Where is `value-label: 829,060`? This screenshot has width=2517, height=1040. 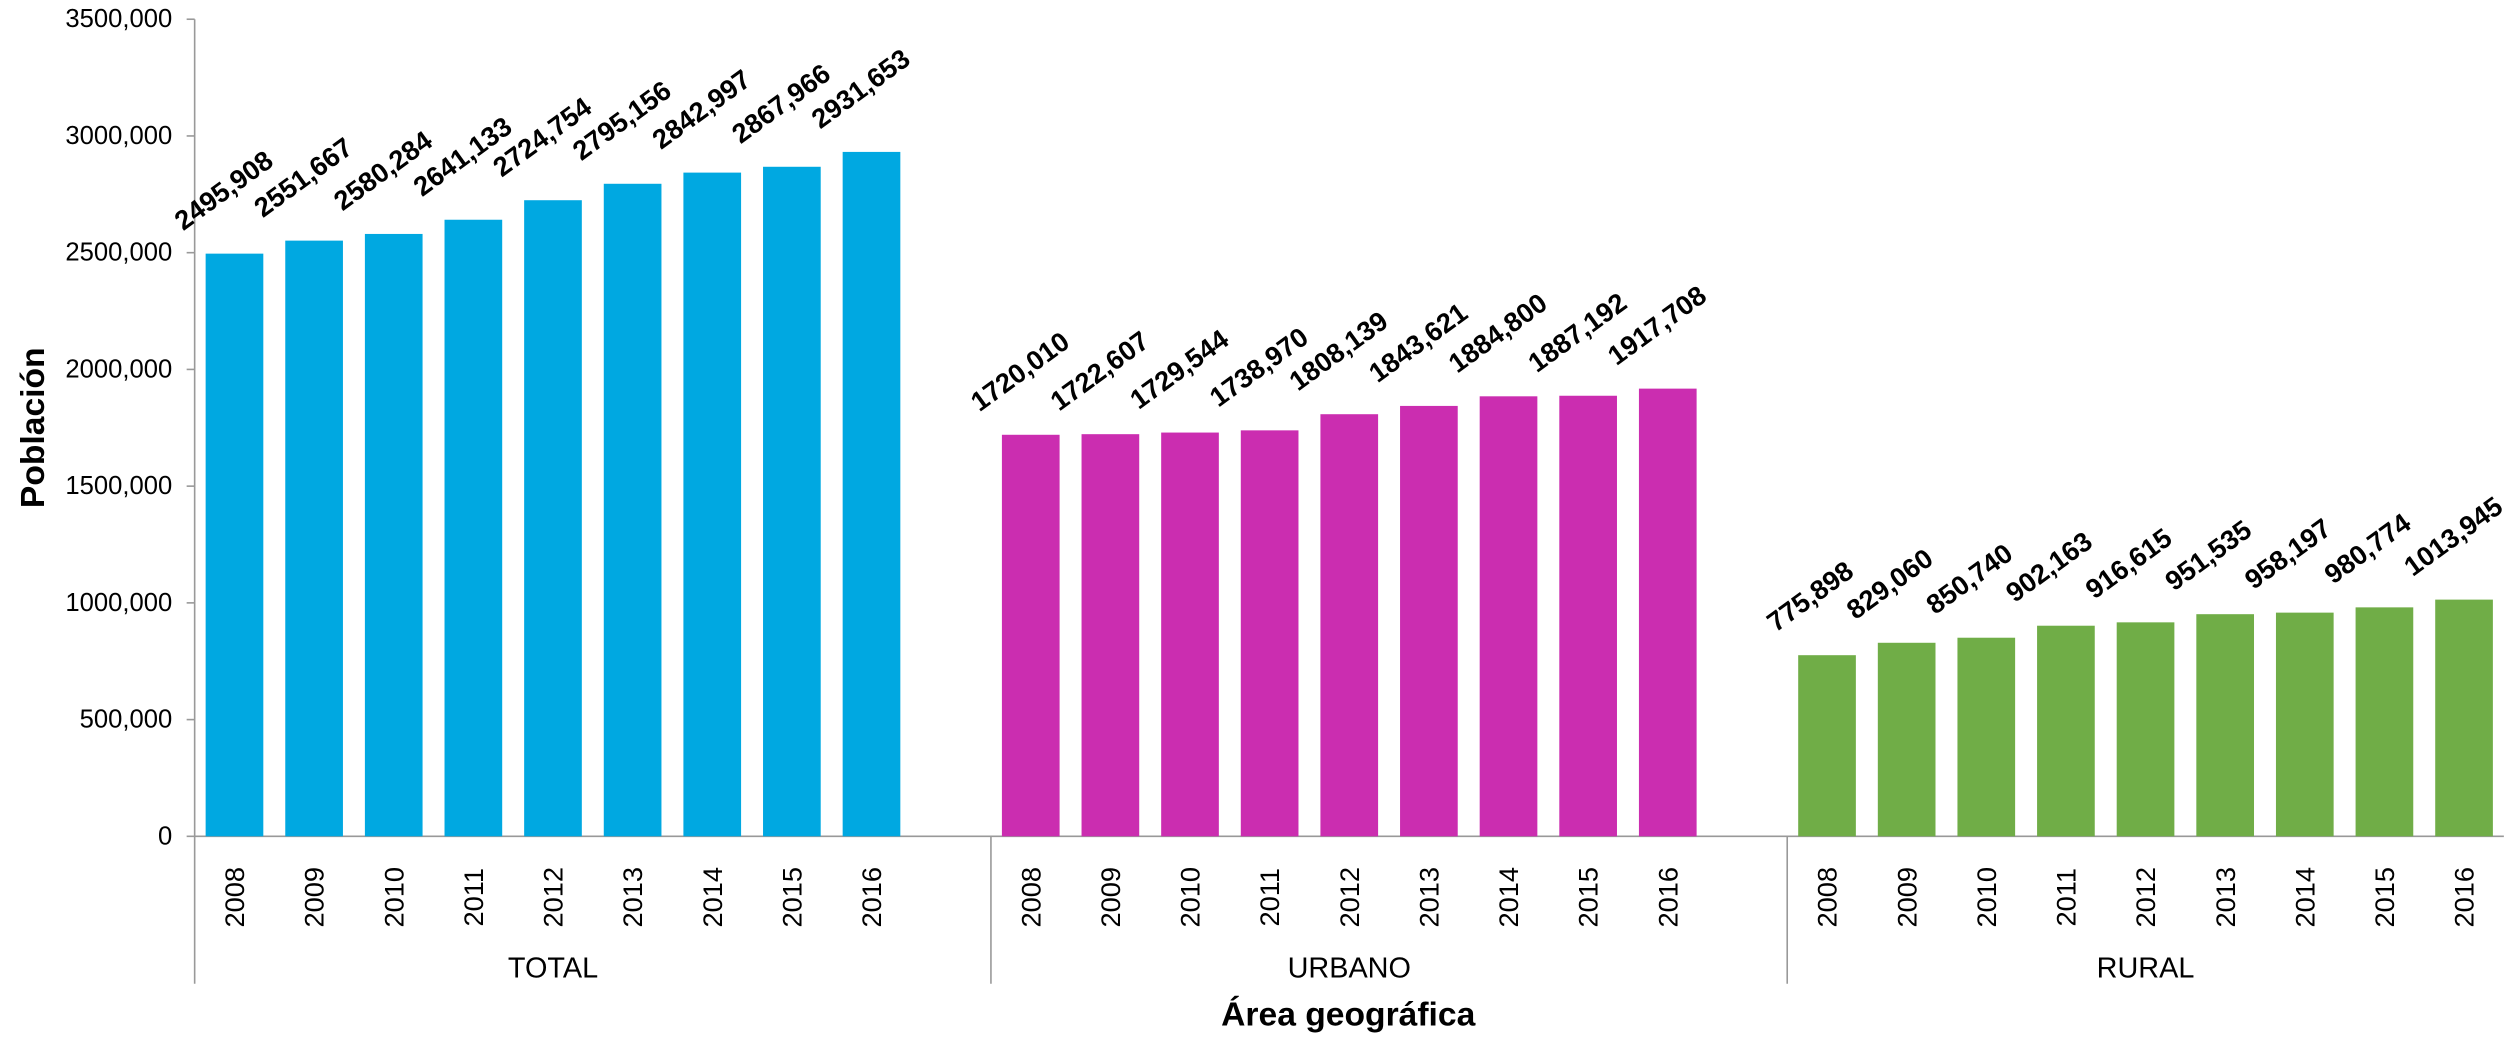 value-label: 829,060 is located at coordinates (1890, 583).